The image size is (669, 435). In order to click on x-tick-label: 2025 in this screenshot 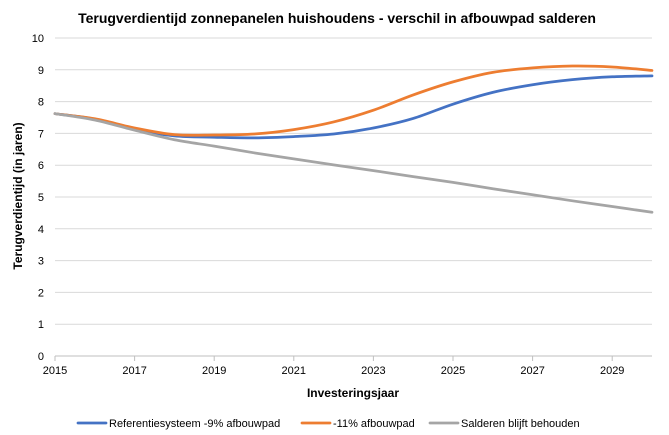, I will do `click(453, 371)`.